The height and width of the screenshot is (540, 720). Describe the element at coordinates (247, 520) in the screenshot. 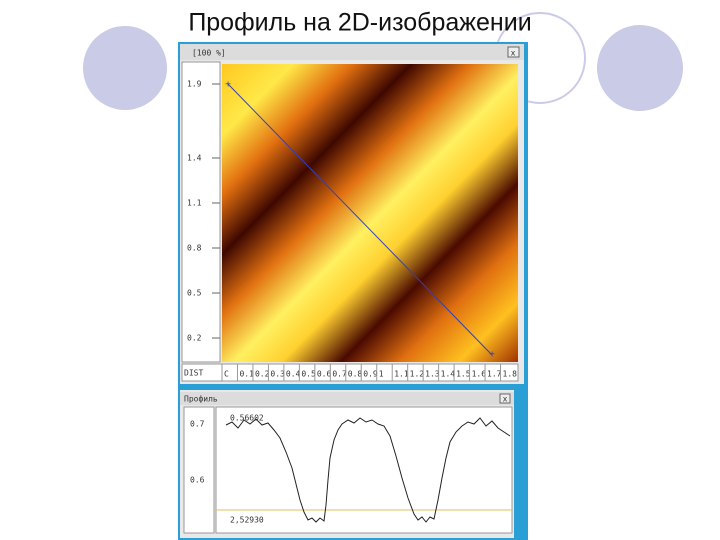

I see `min-value-label: 2,52930` at that location.